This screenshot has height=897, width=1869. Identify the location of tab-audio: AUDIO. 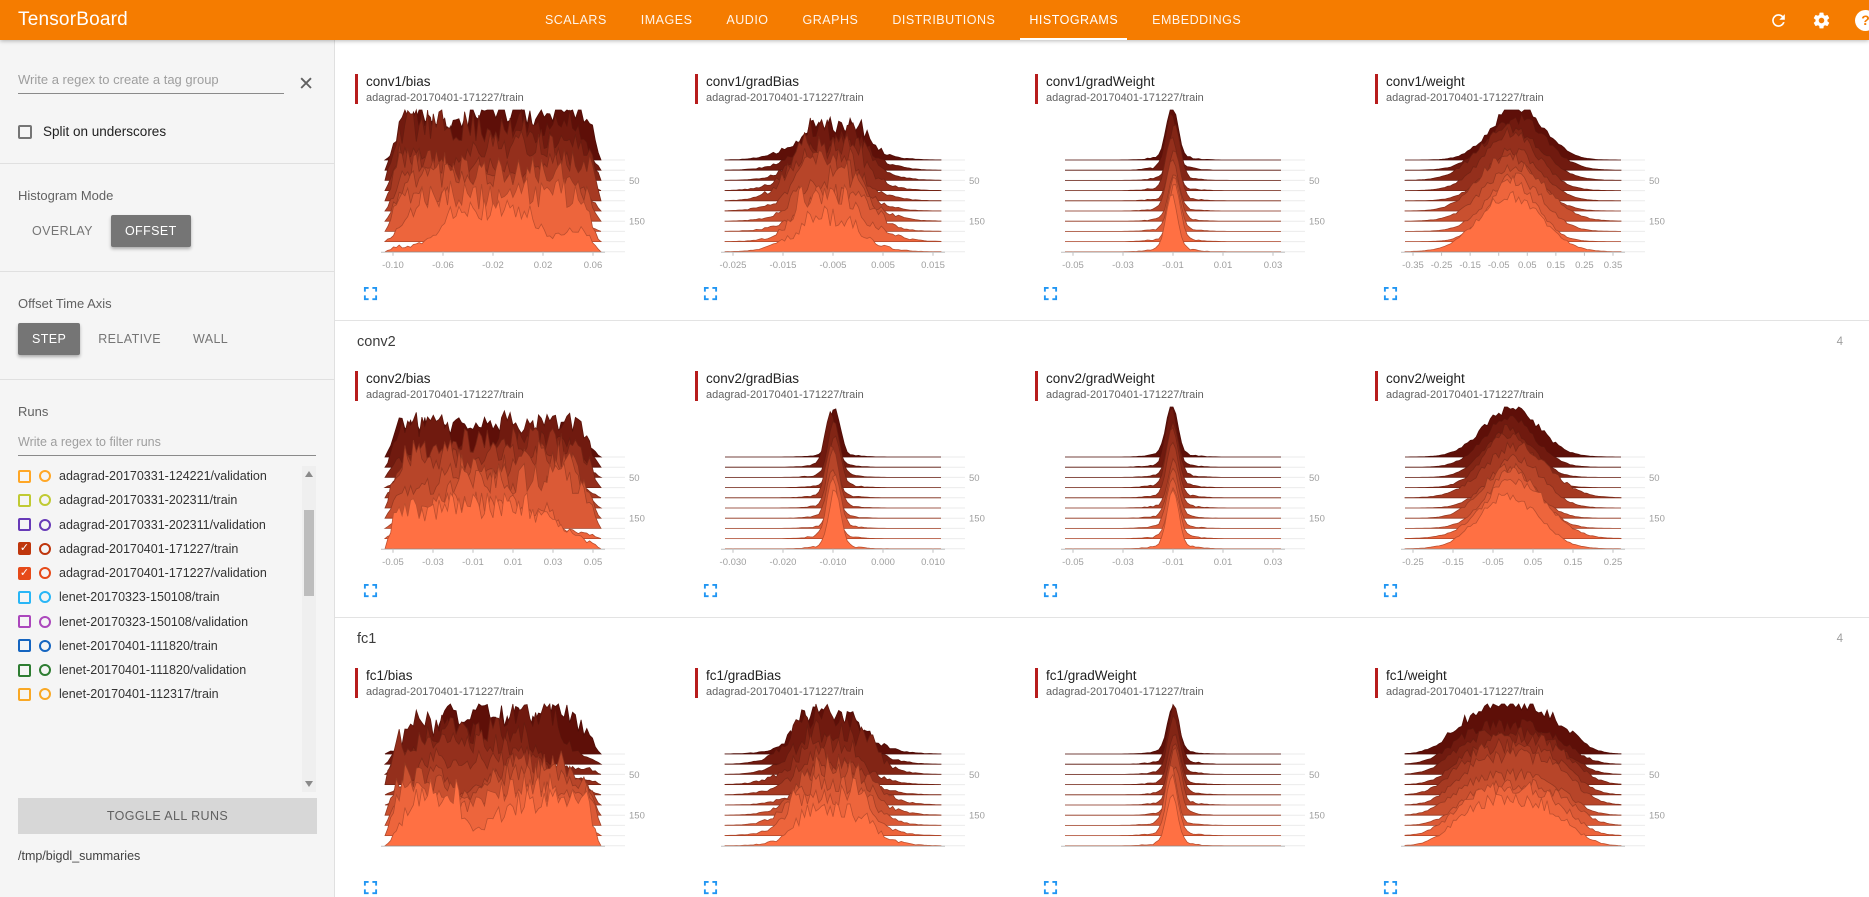
(747, 20).